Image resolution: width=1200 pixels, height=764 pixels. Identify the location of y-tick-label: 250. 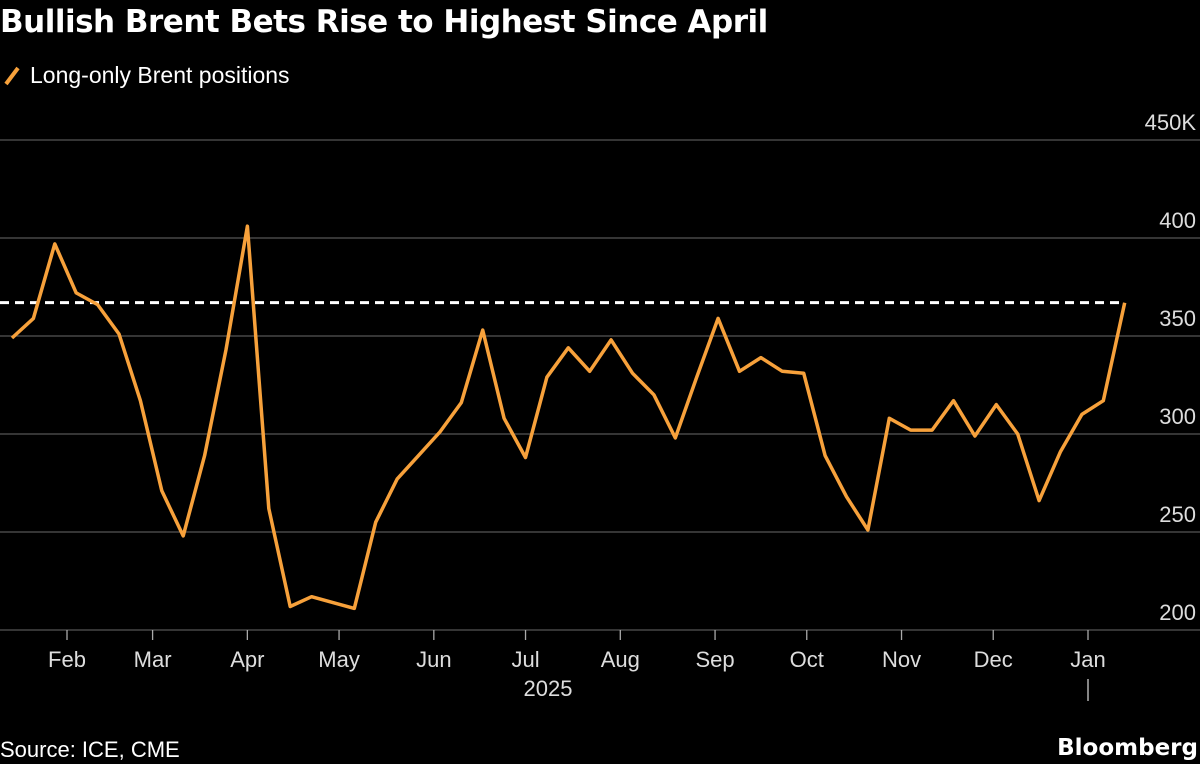
(1177, 514).